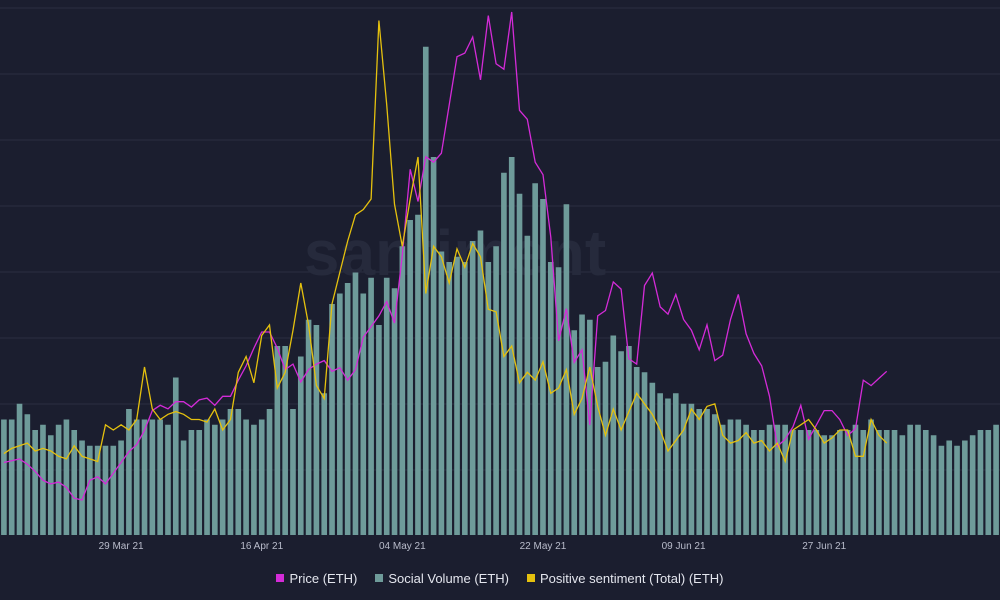 The height and width of the screenshot is (600, 1000). What do you see at coordinates (316, 578) in the screenshot?
I see `legend-item-price: Price (ETH)` at bounding box center [316, 578].